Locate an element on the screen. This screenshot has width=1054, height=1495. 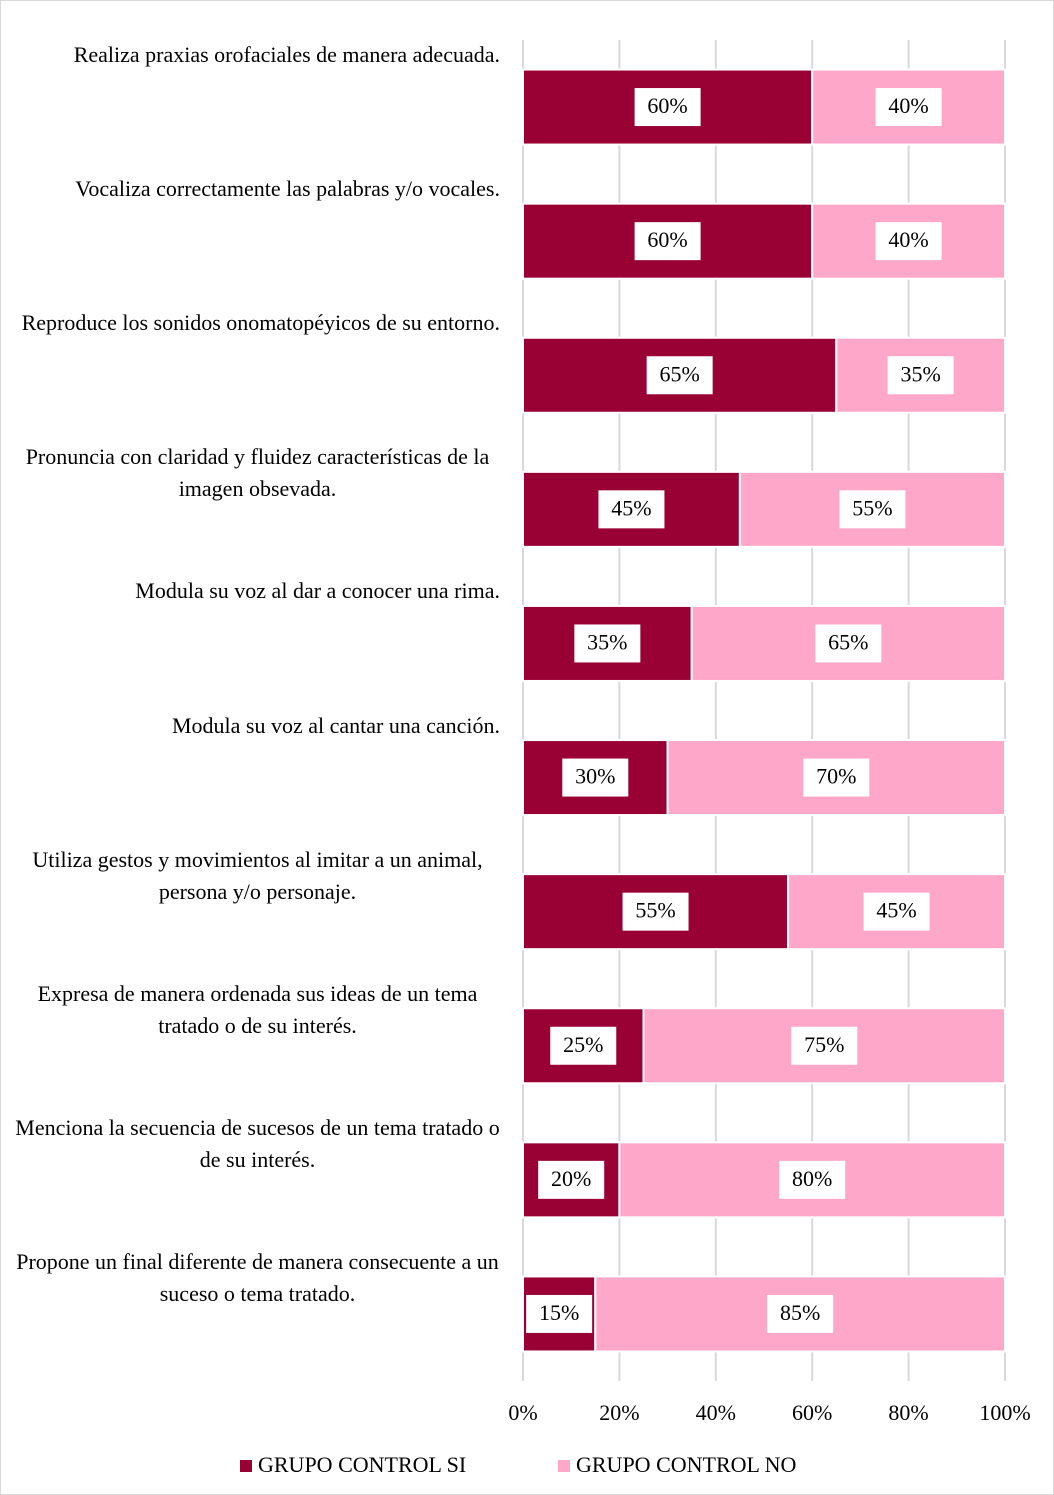
bar is located at coordinates (824, 1046).